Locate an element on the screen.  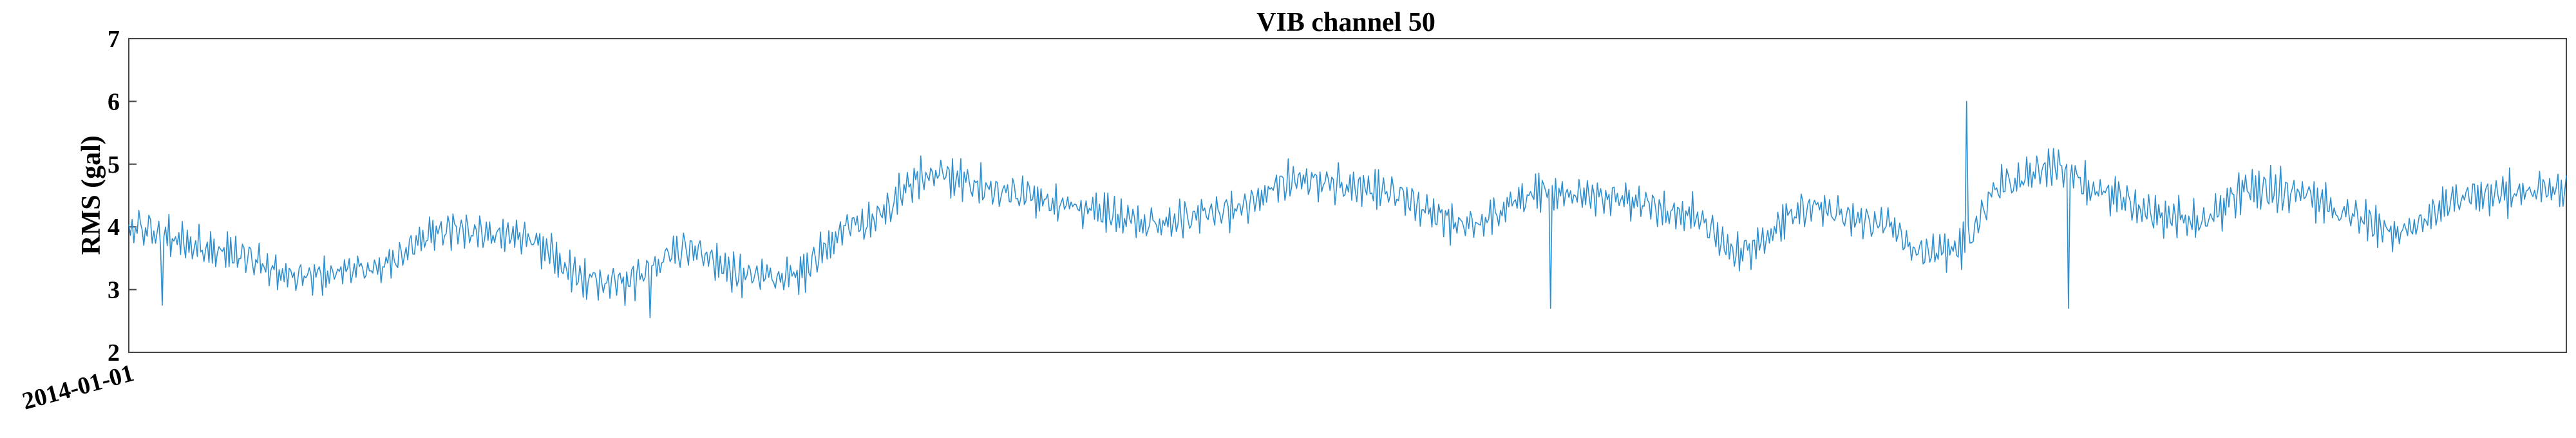
x-tick-label: 2014-01-01 is located at coordinates (78, 387).